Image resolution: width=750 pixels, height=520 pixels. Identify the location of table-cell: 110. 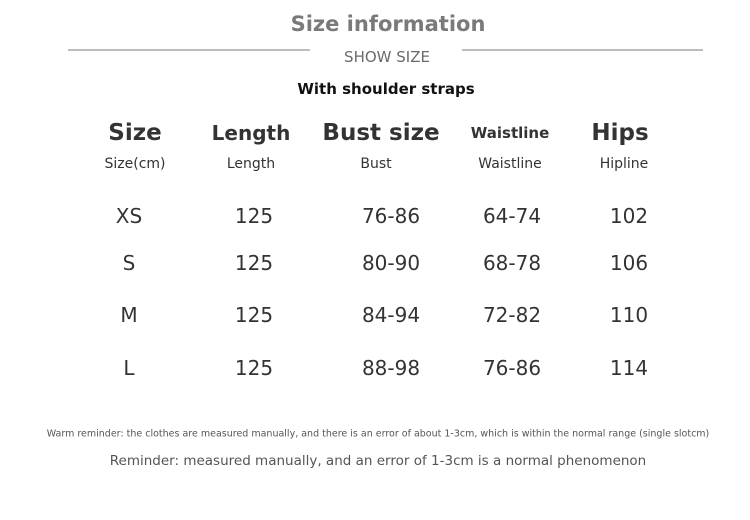
(629, 315).